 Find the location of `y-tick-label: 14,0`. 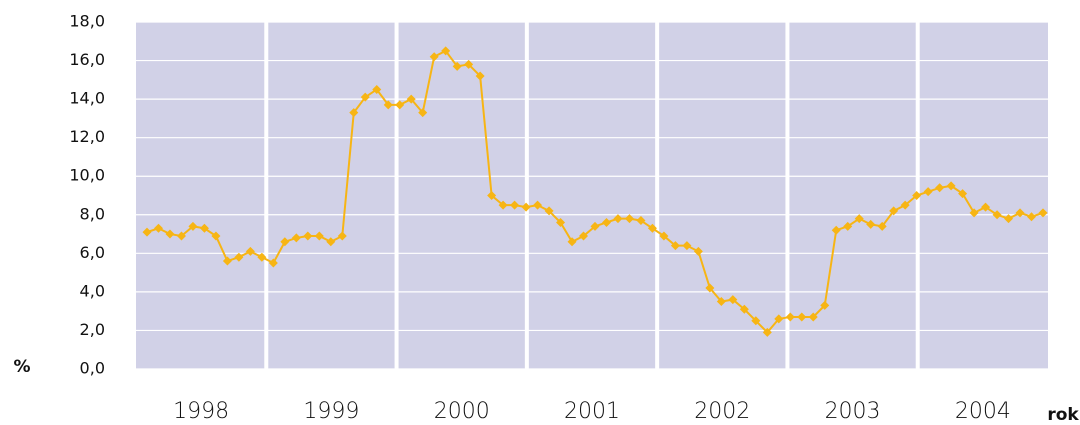

y-tick-label: 14,0 is located at coordinates (87, 98).